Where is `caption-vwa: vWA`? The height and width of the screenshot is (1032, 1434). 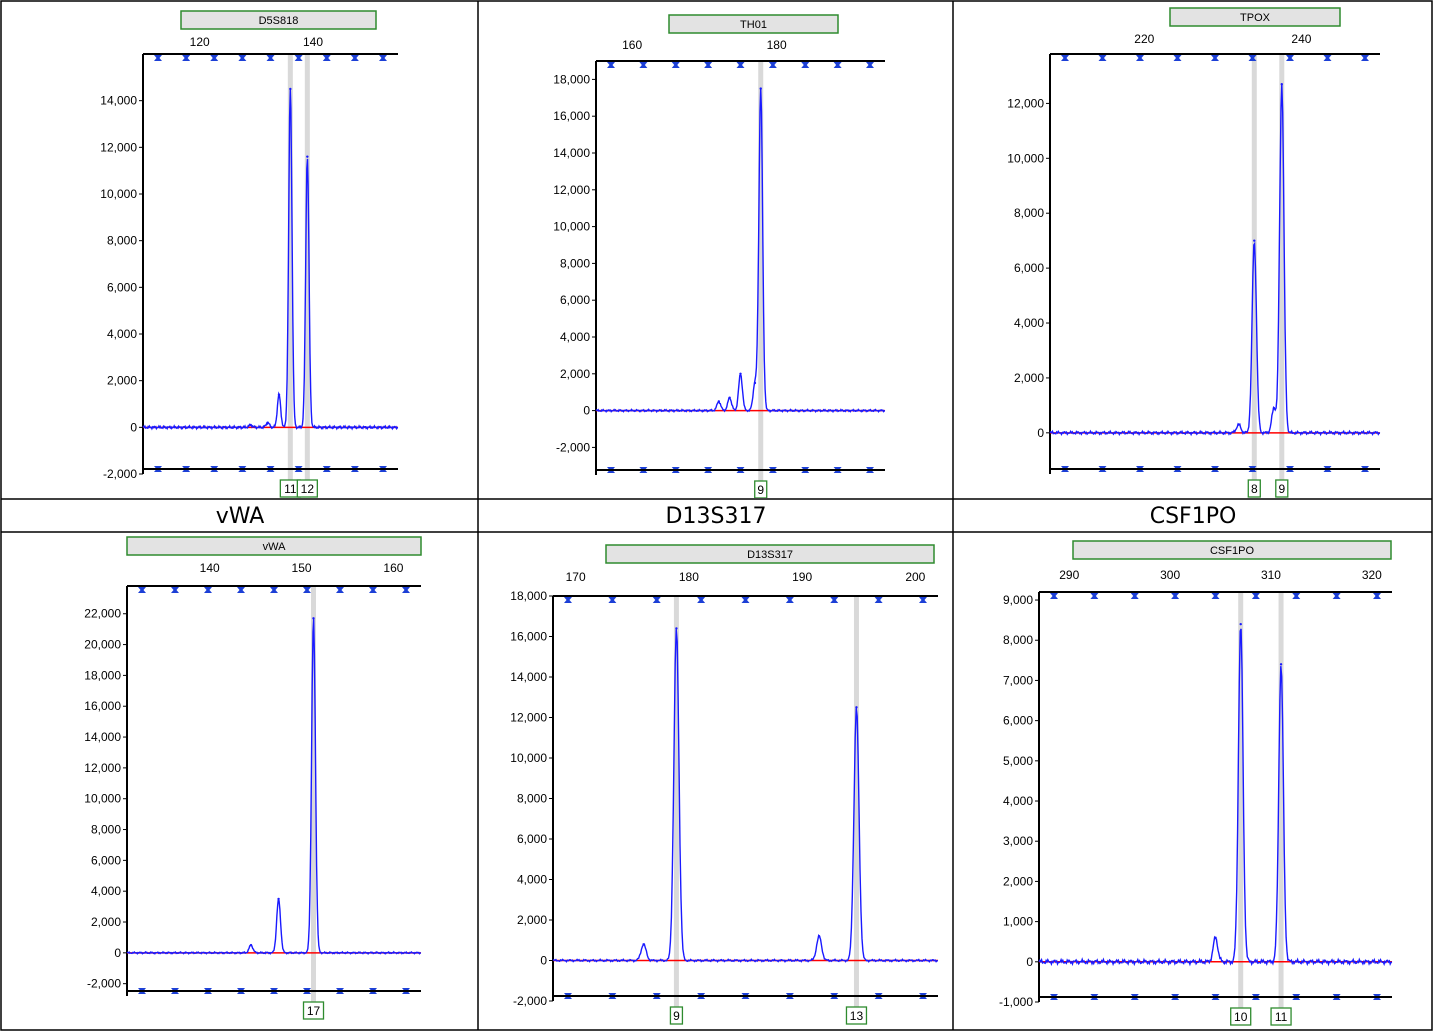
caption-vwa: vWA is located at coordinates (240, 516).